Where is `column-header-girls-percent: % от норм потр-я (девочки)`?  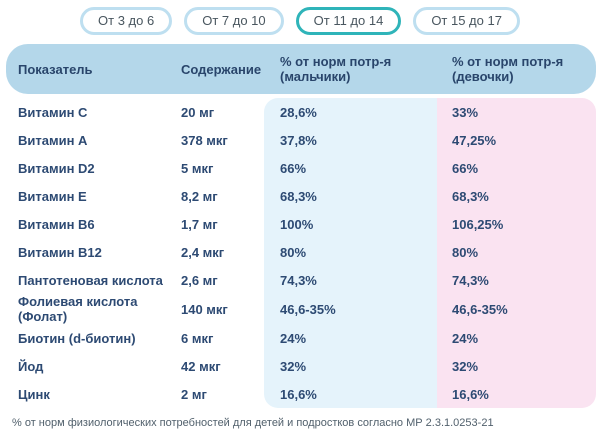
column-header-girls-percent: % от норм потр-я (девочки) is located at coordinates (516, 69).